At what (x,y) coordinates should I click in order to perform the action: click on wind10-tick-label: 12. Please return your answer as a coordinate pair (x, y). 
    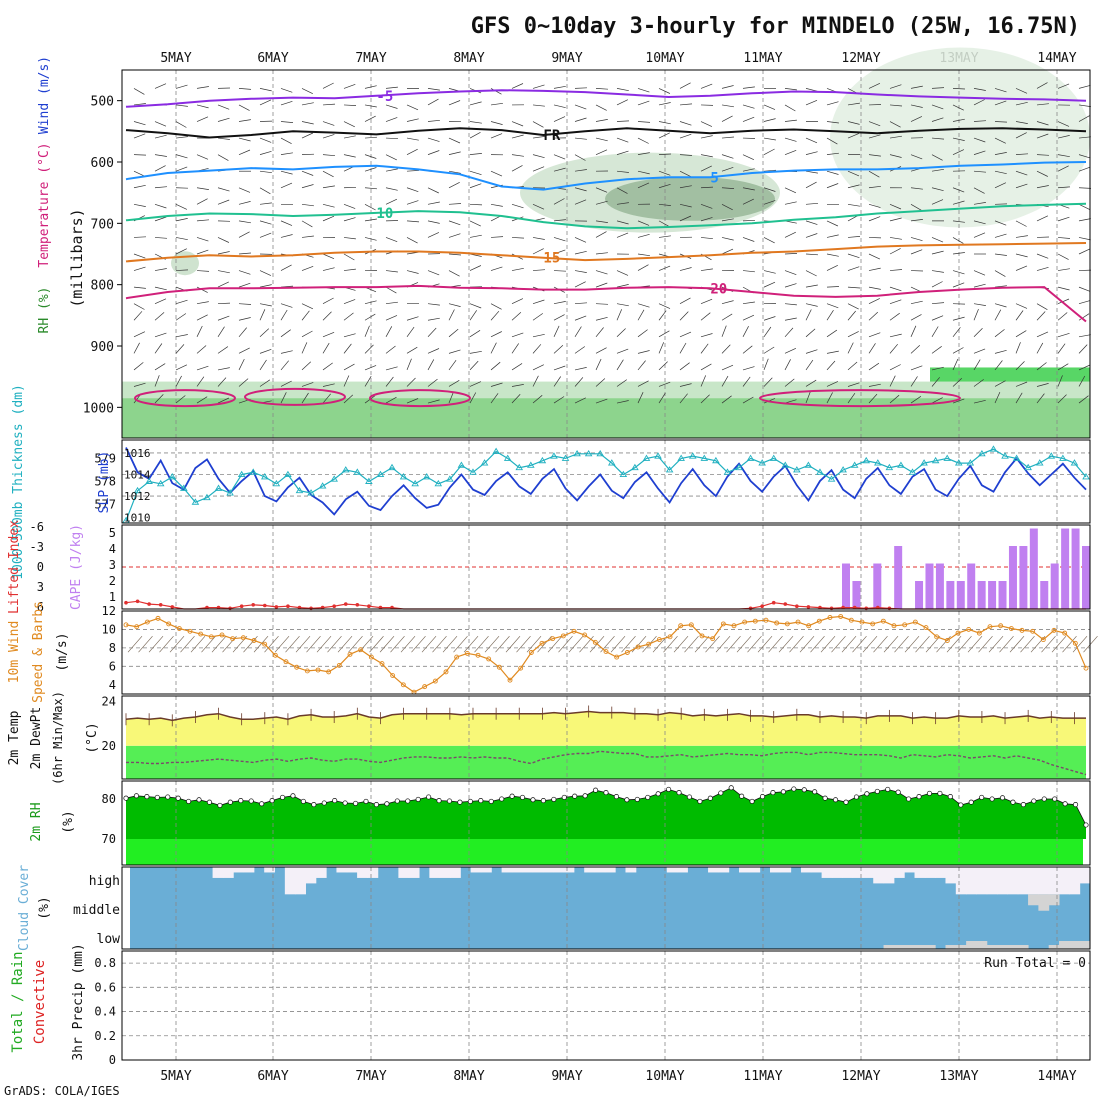
    Looking at the image, I should click on (109, 611).